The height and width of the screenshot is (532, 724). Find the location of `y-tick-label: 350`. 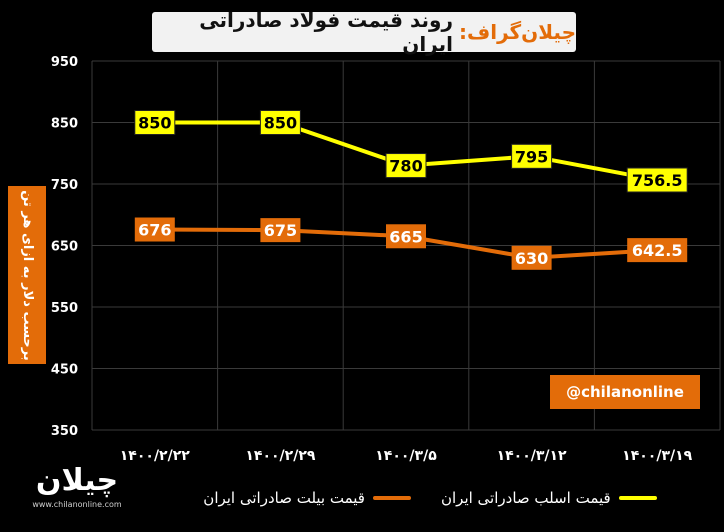

y-tick-label: 350 is located at coordinates (64, 431).